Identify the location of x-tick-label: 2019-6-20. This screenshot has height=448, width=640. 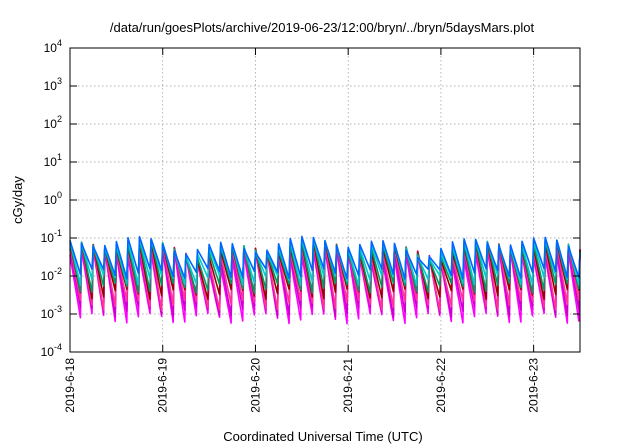
(255, 385).